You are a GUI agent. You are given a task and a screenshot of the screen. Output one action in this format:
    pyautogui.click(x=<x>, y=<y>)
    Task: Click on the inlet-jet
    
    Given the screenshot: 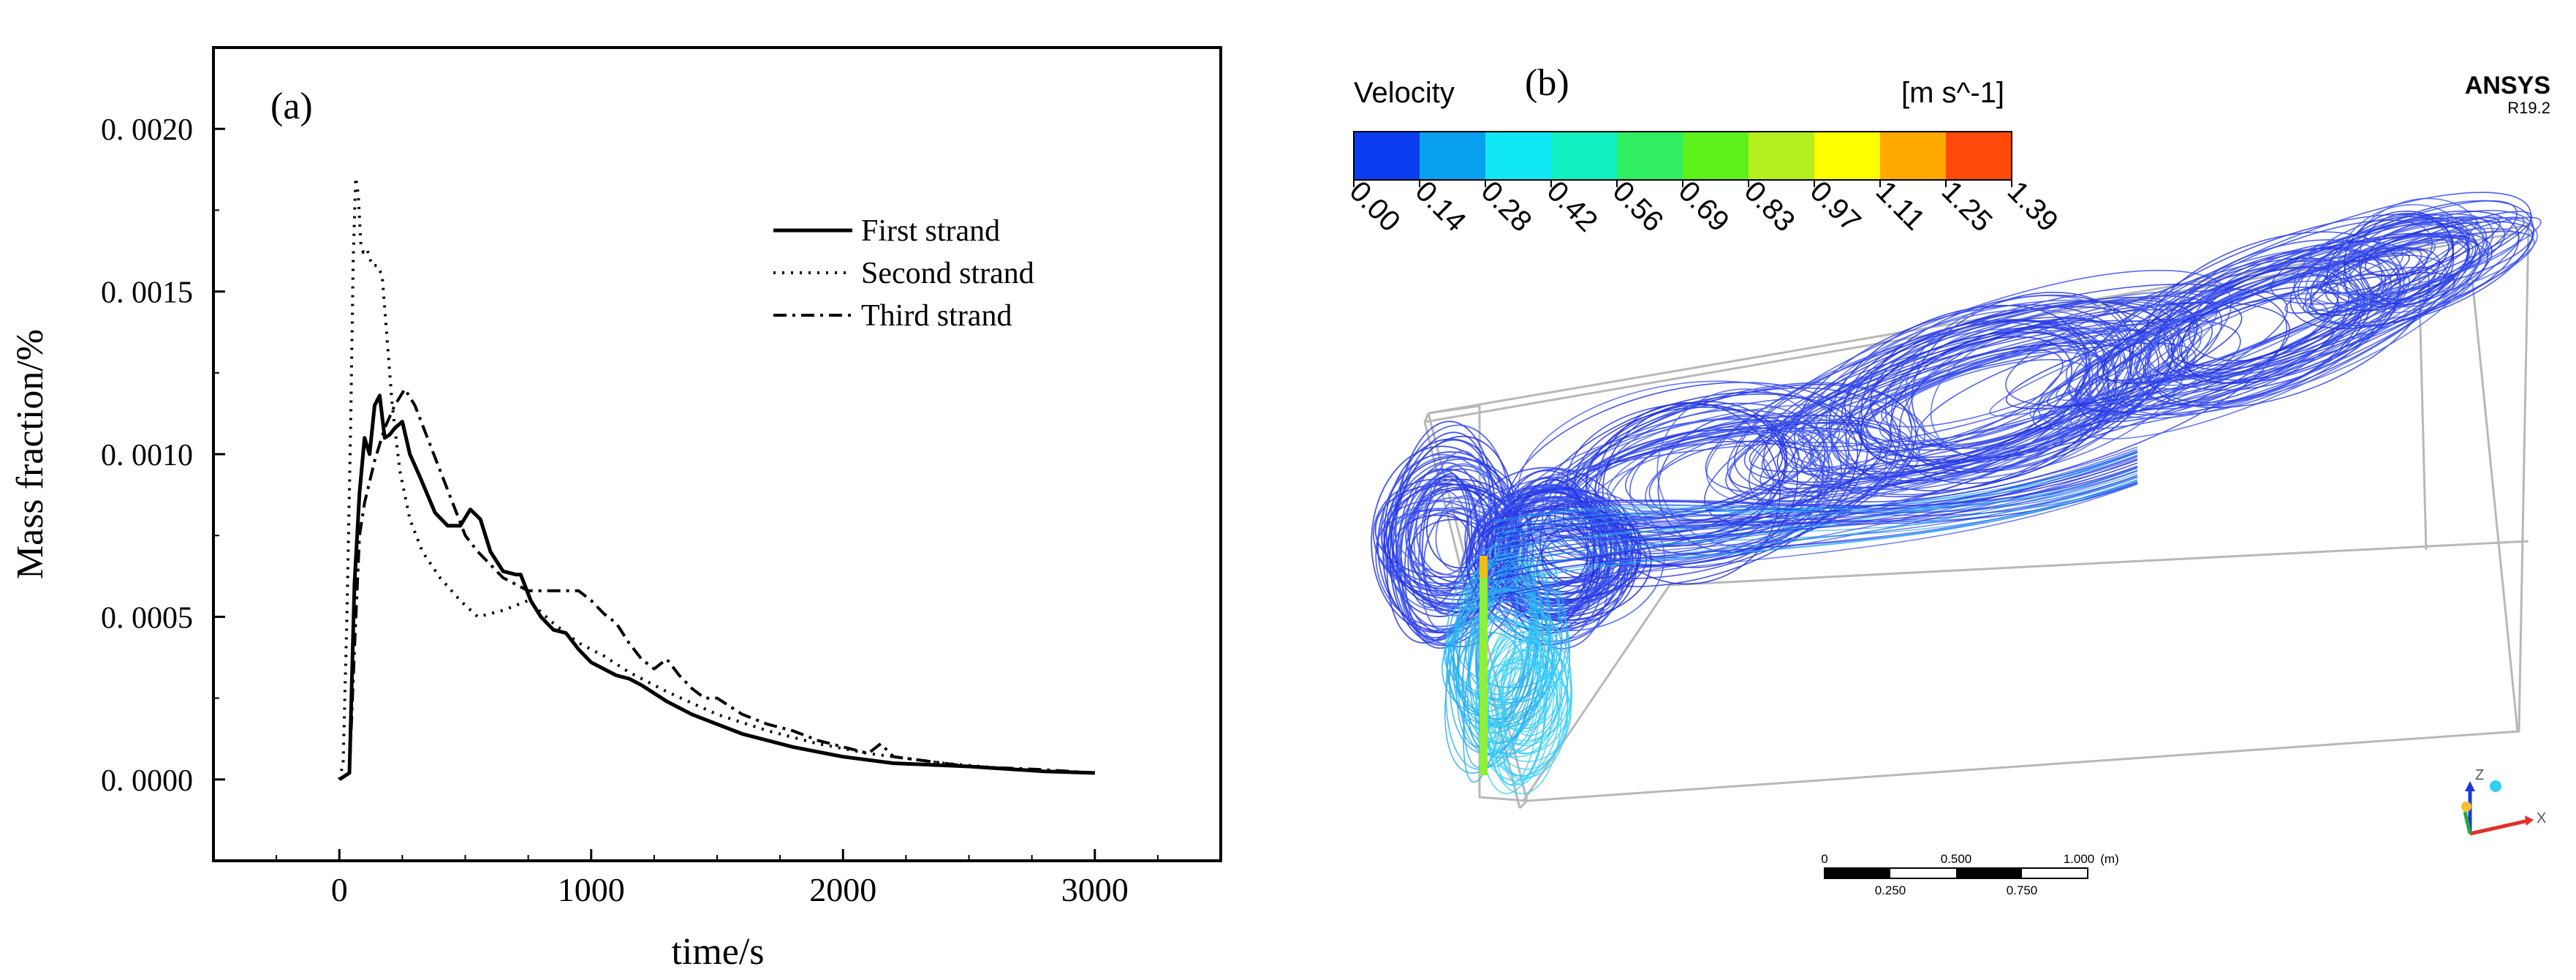 What is the action you would take?
    pyautogui.click(x=1484, y=669)
    